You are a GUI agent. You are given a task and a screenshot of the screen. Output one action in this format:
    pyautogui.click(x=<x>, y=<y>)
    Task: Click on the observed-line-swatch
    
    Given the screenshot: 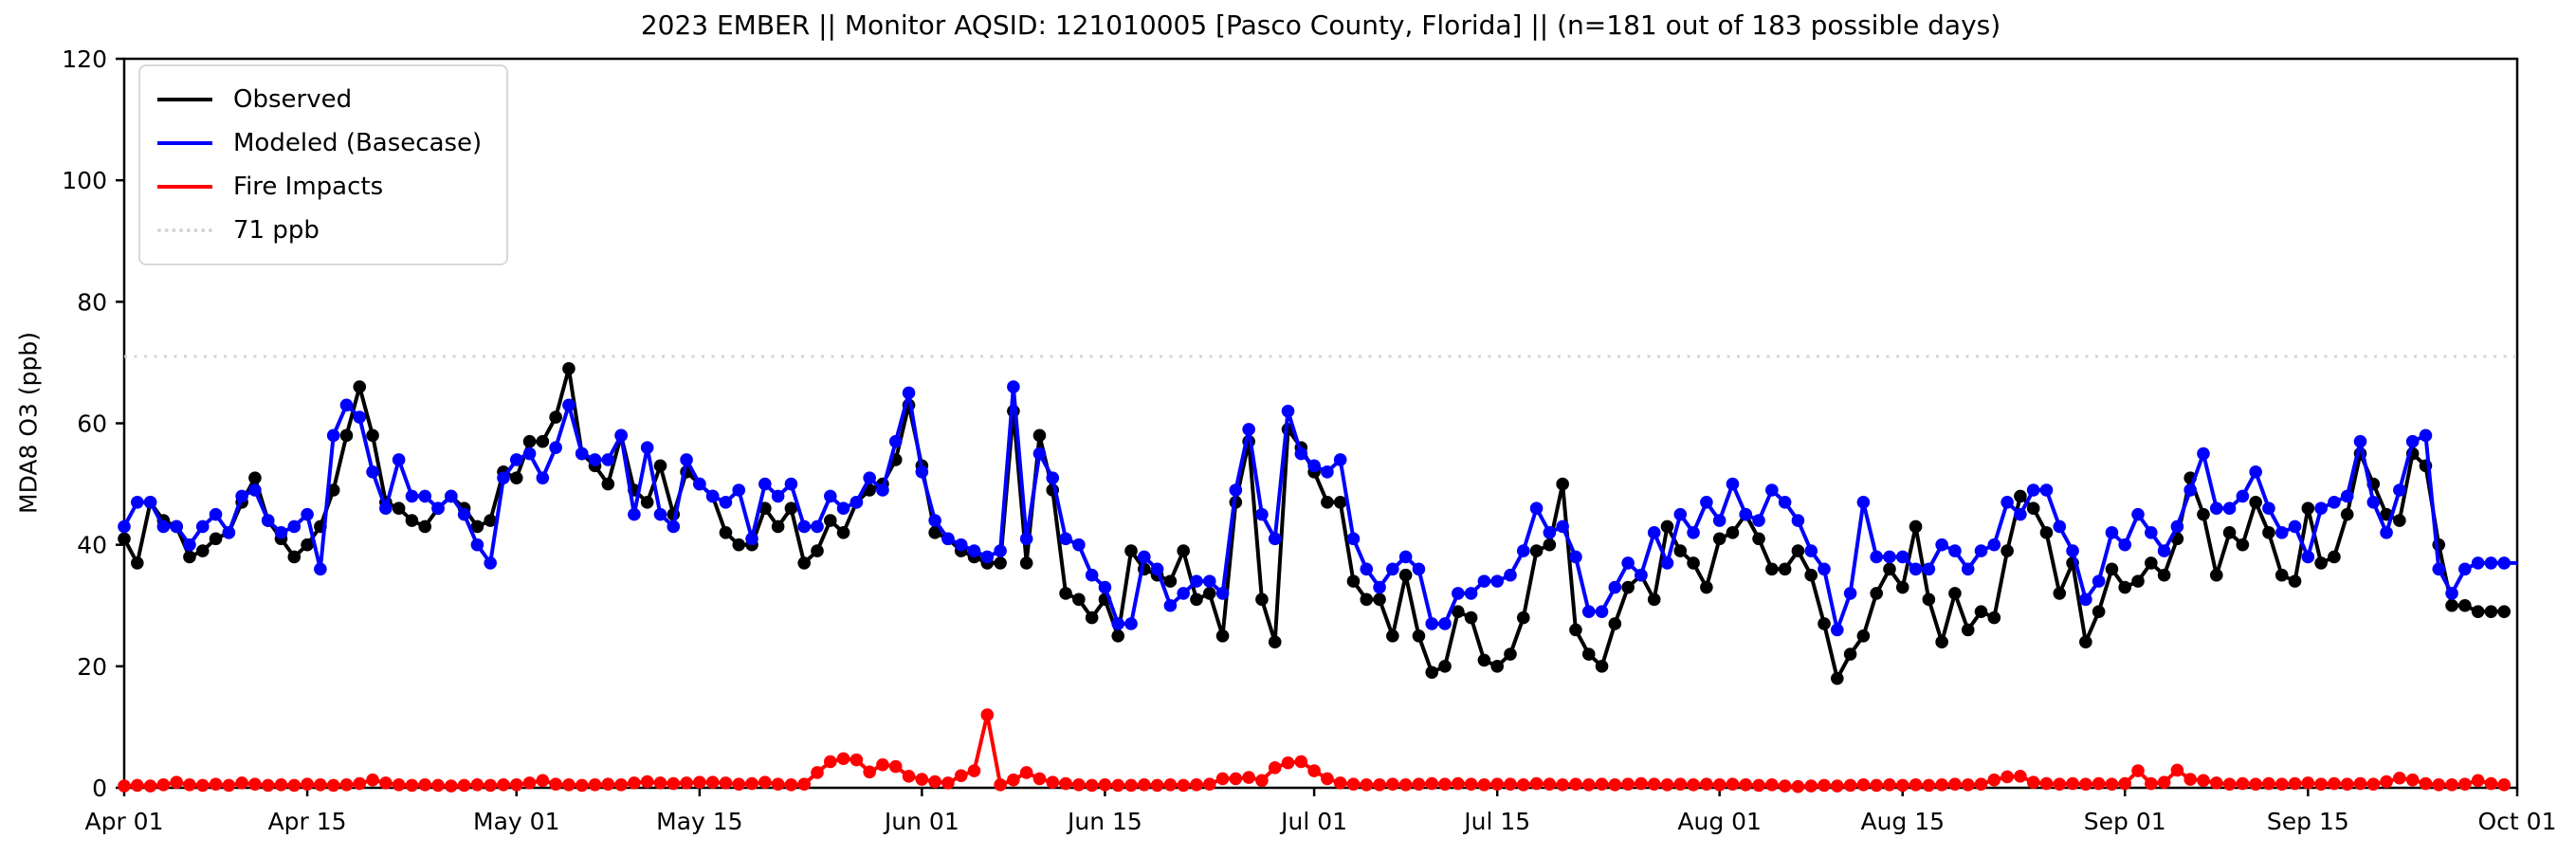 What is the action you would take?
    pyautogui.click(x=184, y=99)
    